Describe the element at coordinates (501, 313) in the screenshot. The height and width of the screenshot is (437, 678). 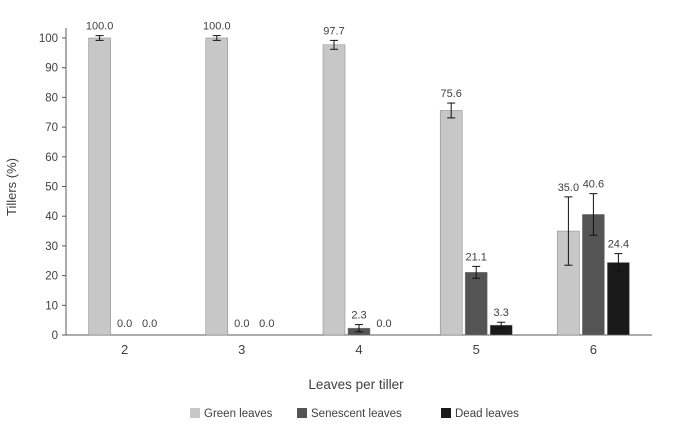
I see `value-label: 3.3` at that location.